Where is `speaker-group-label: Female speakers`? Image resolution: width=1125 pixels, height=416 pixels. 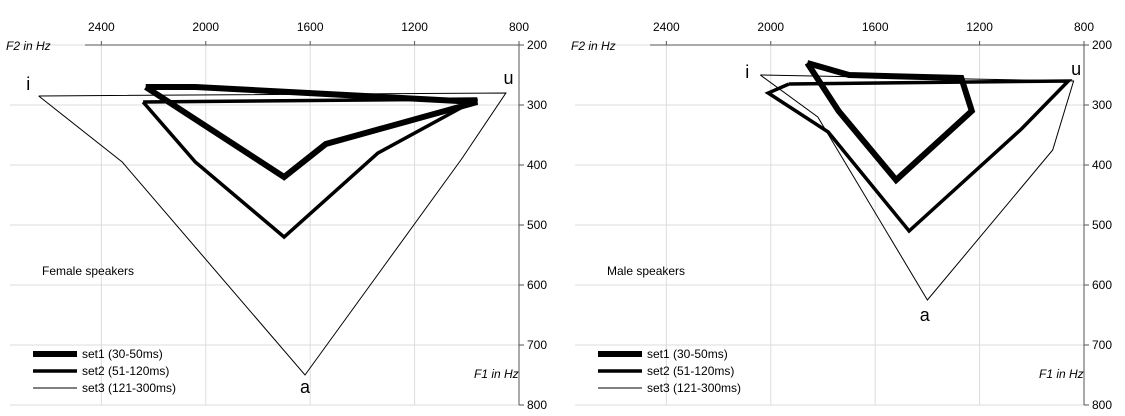 speaker-group-label: Female speakers is located at coordinates (88, 271).